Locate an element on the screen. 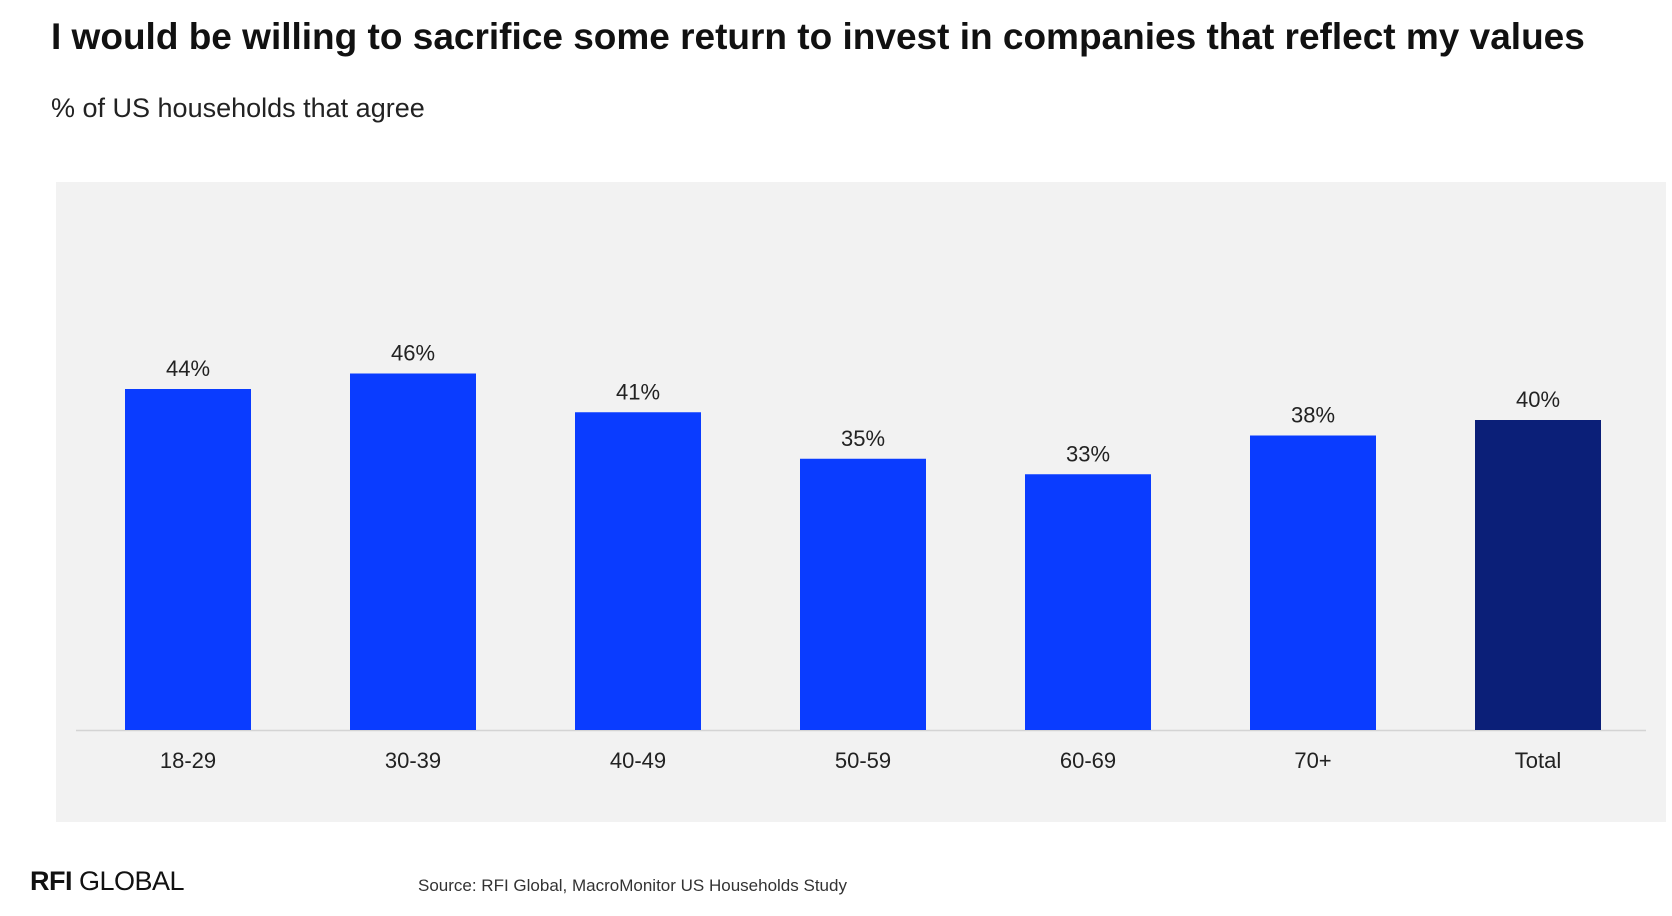 Image resolution: width=1672 pixels, height=916 pixels. data-label: 41% is located at coordinates (638, 391).